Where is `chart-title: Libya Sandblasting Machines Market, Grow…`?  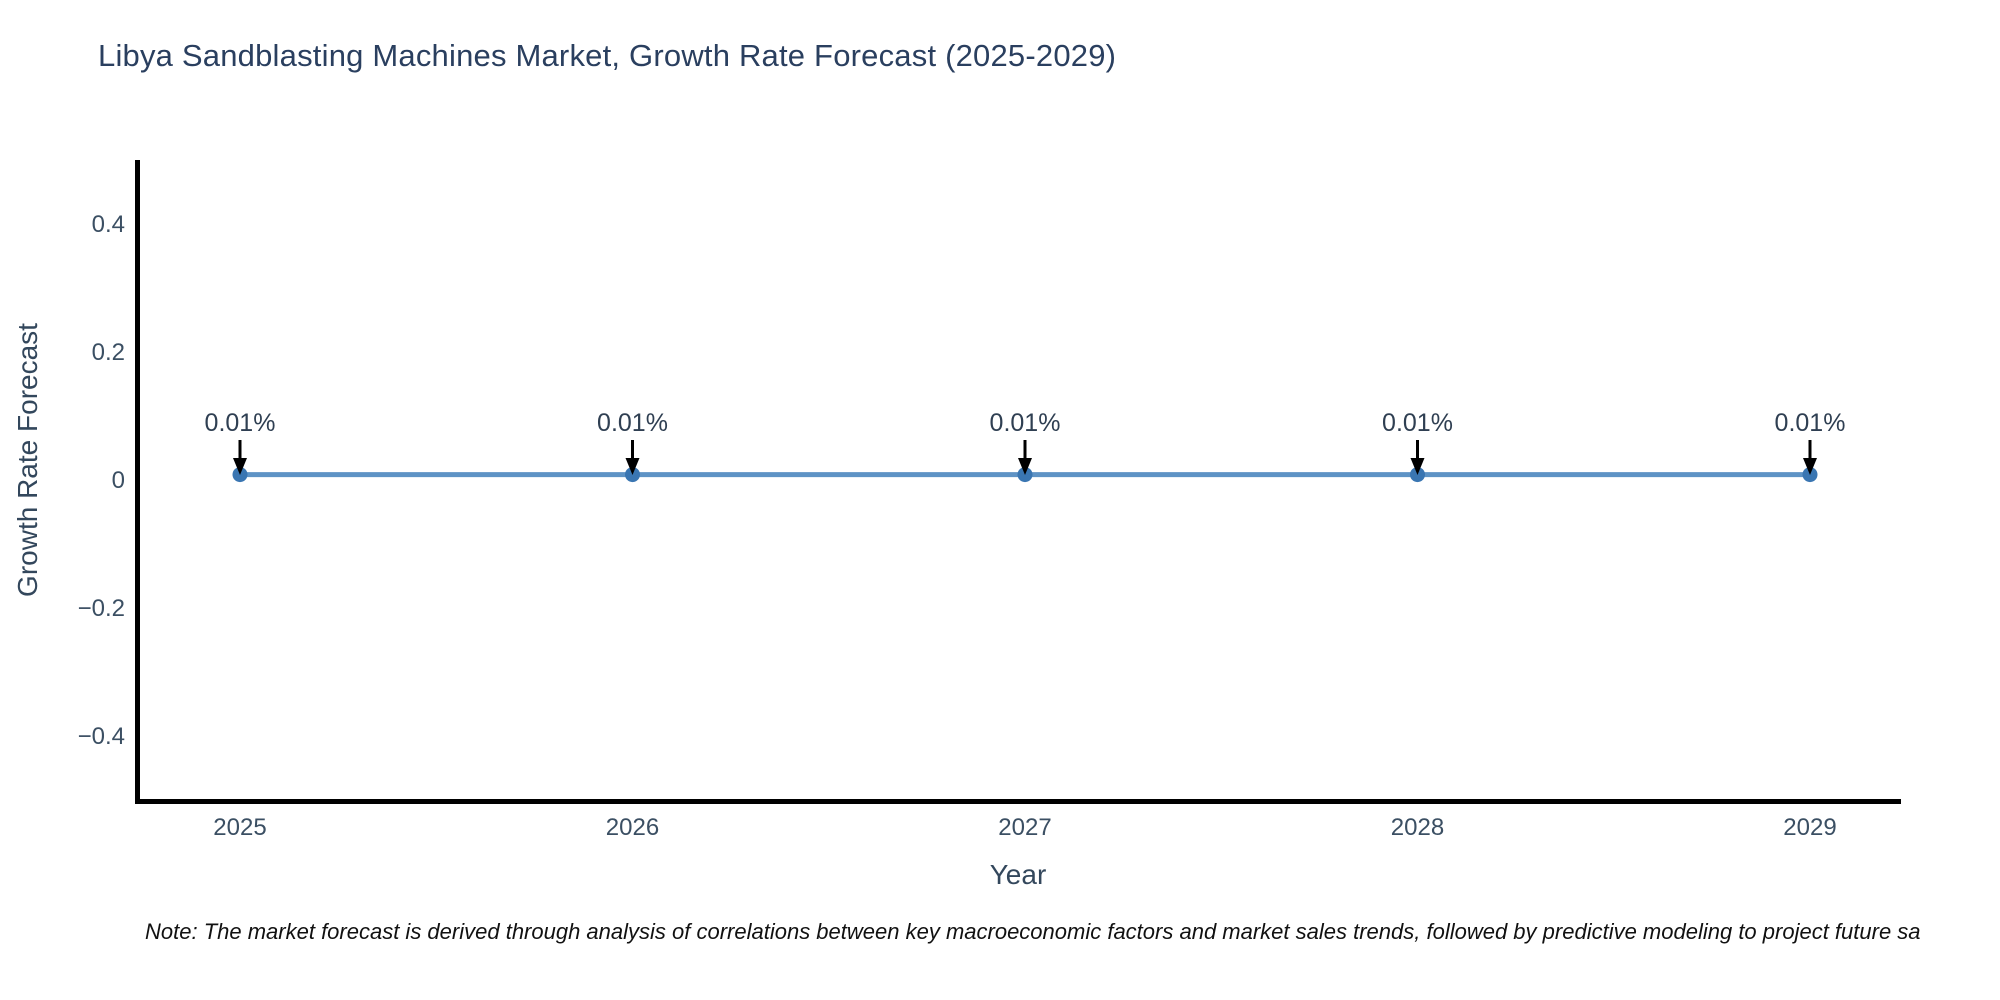 chart-title: Libya Sandblasting Machines Market, Grow… is located at coordinates (607, 55).